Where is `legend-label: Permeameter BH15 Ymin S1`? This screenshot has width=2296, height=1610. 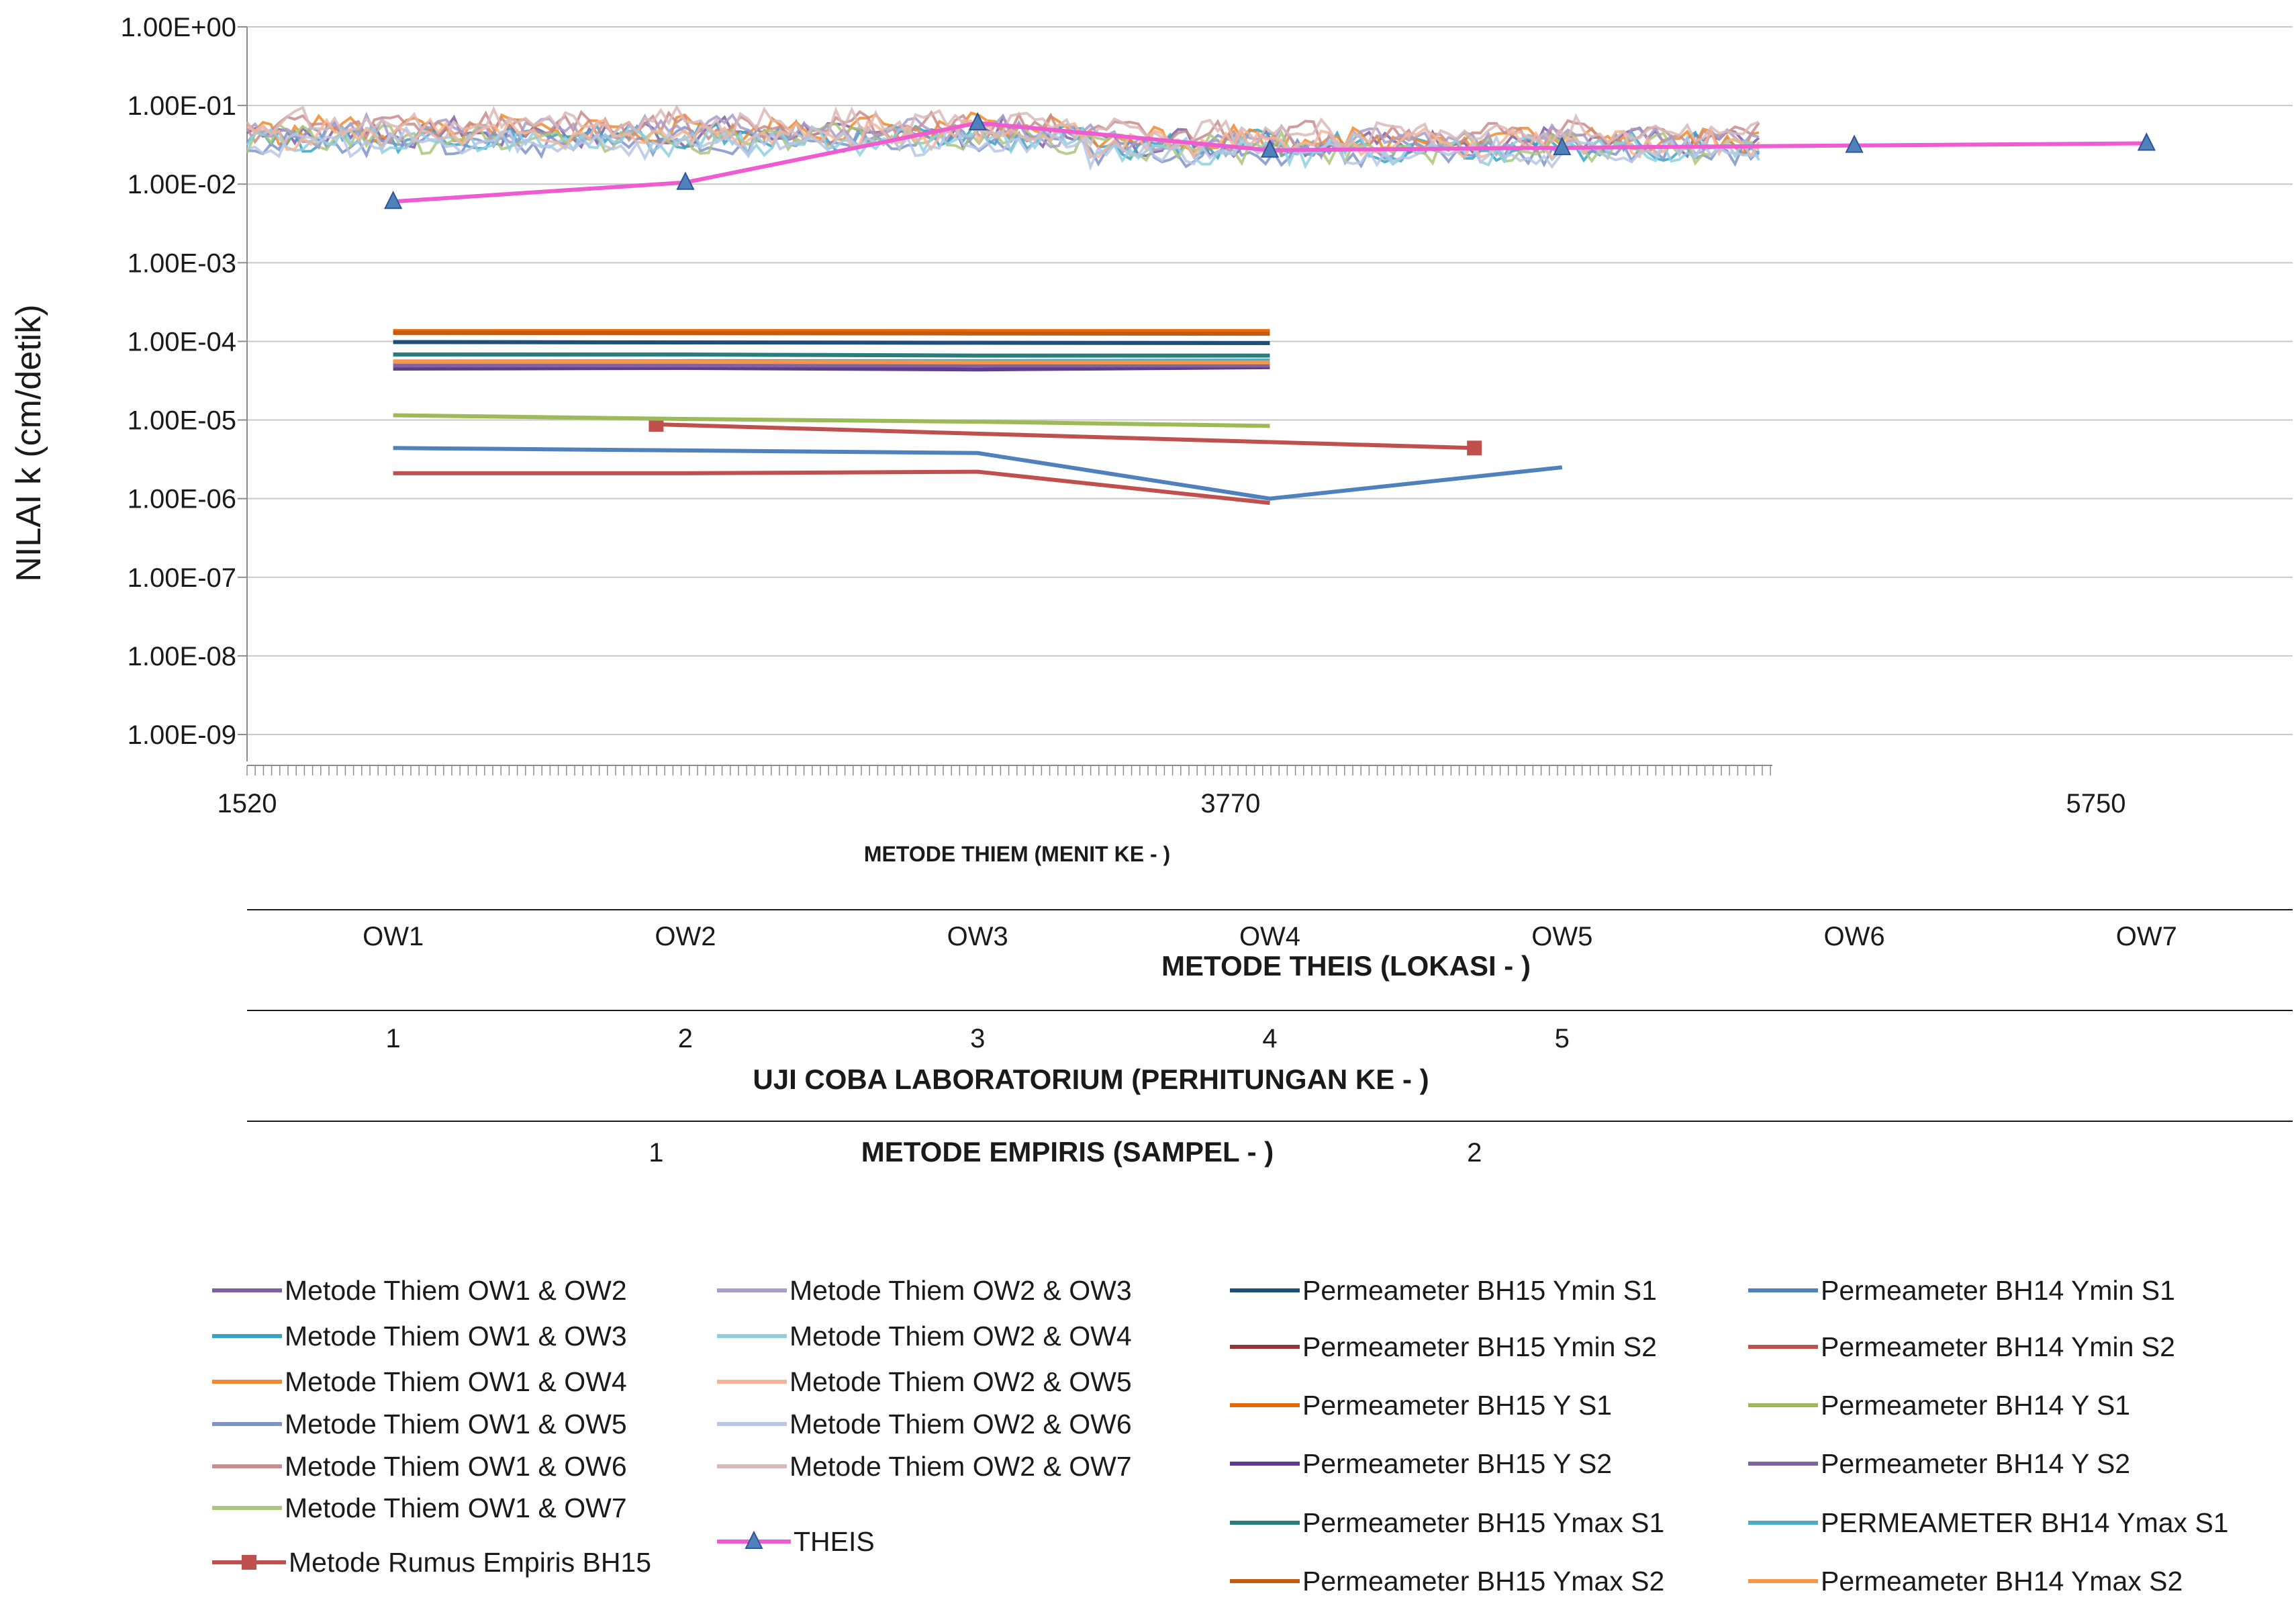
legend-label: Permeameter BH15 Ymin S1 is located at coordinates (1479, 1290).